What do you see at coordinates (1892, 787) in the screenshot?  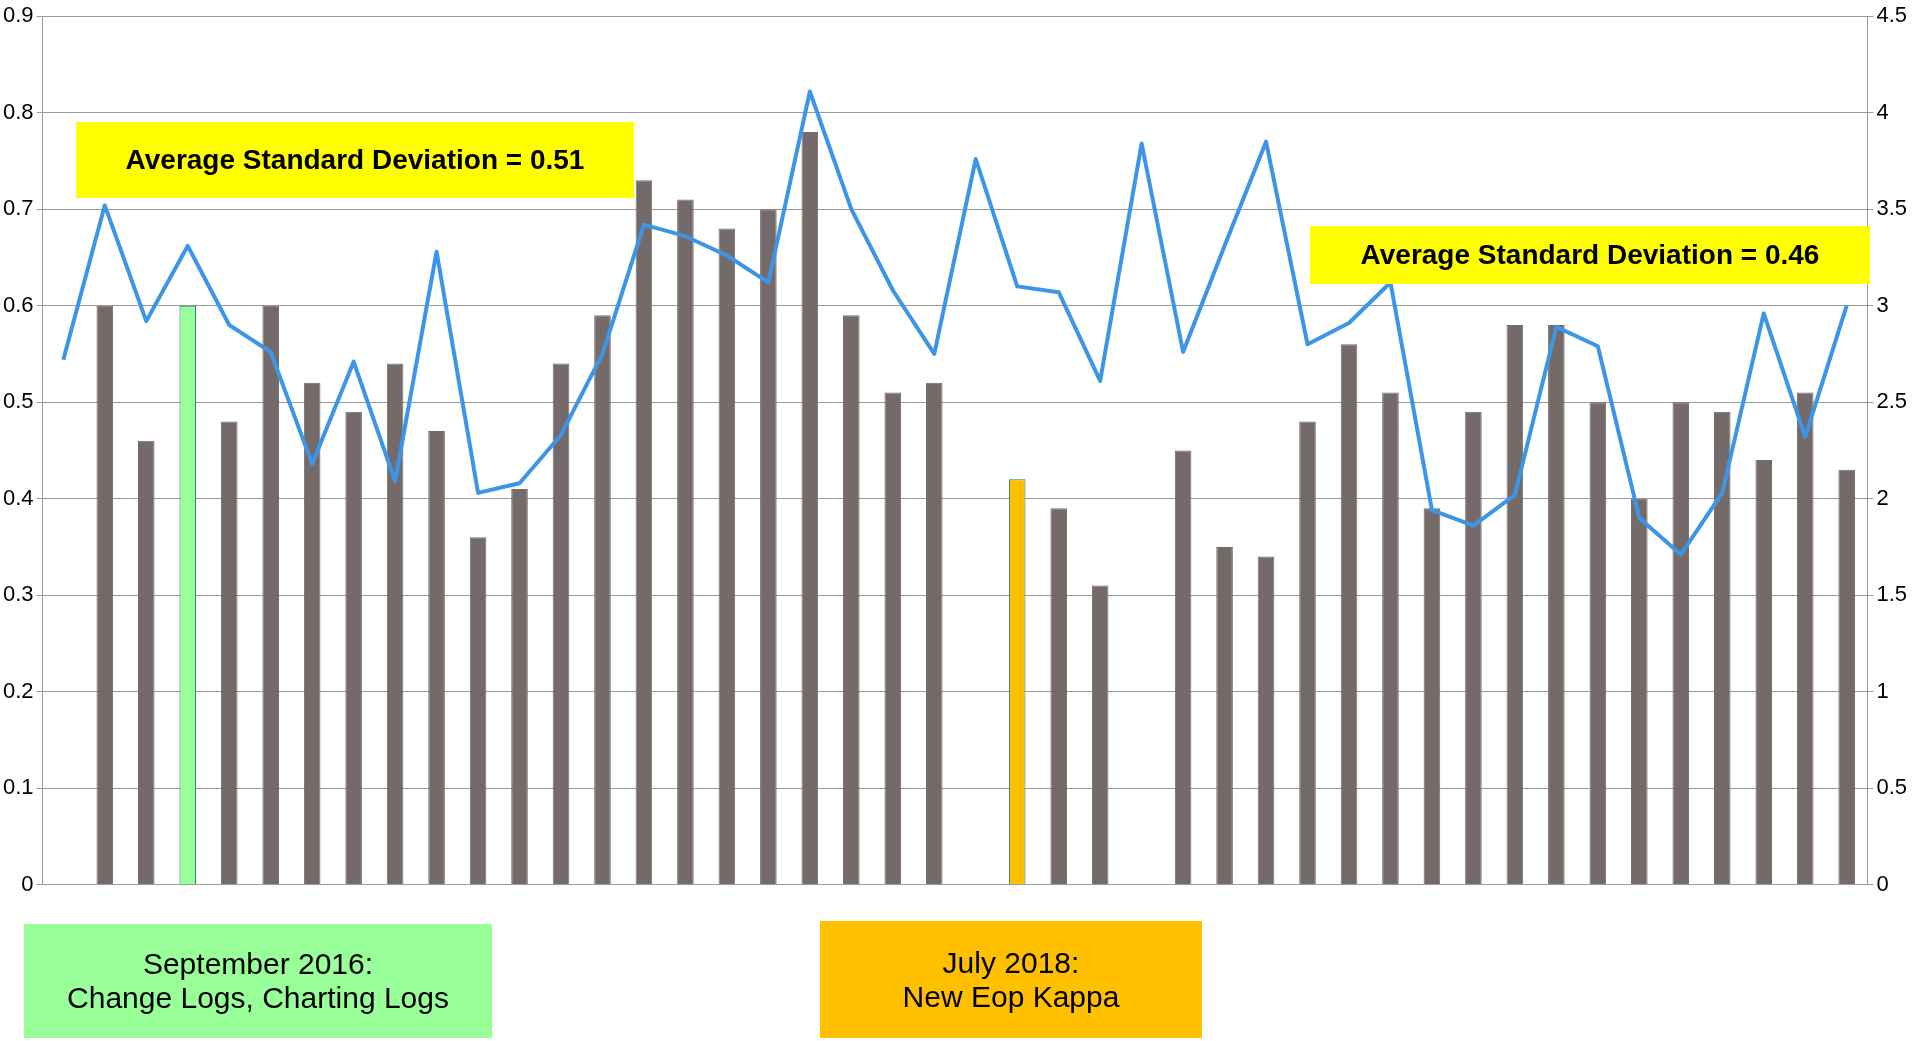 I see `y2-tick-label: 0.5` at bounding box center [1892, 787].